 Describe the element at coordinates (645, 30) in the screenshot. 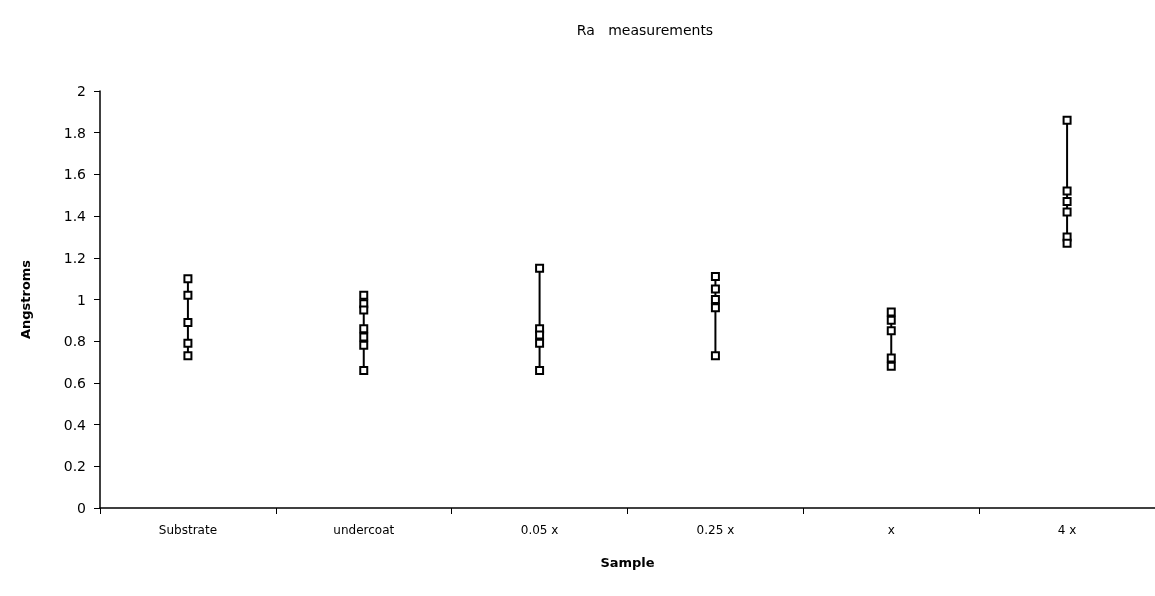

I see `chart-title: Ra measurements` at that location.